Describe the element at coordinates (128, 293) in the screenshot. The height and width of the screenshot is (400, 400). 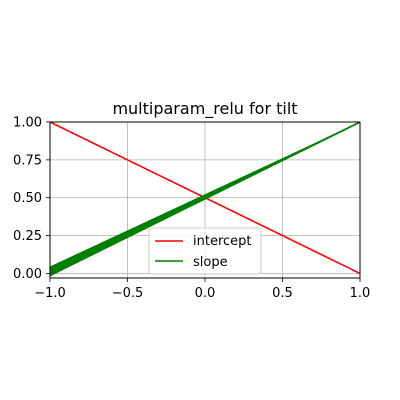
I see `x-tick-label: −0.5` at that location.